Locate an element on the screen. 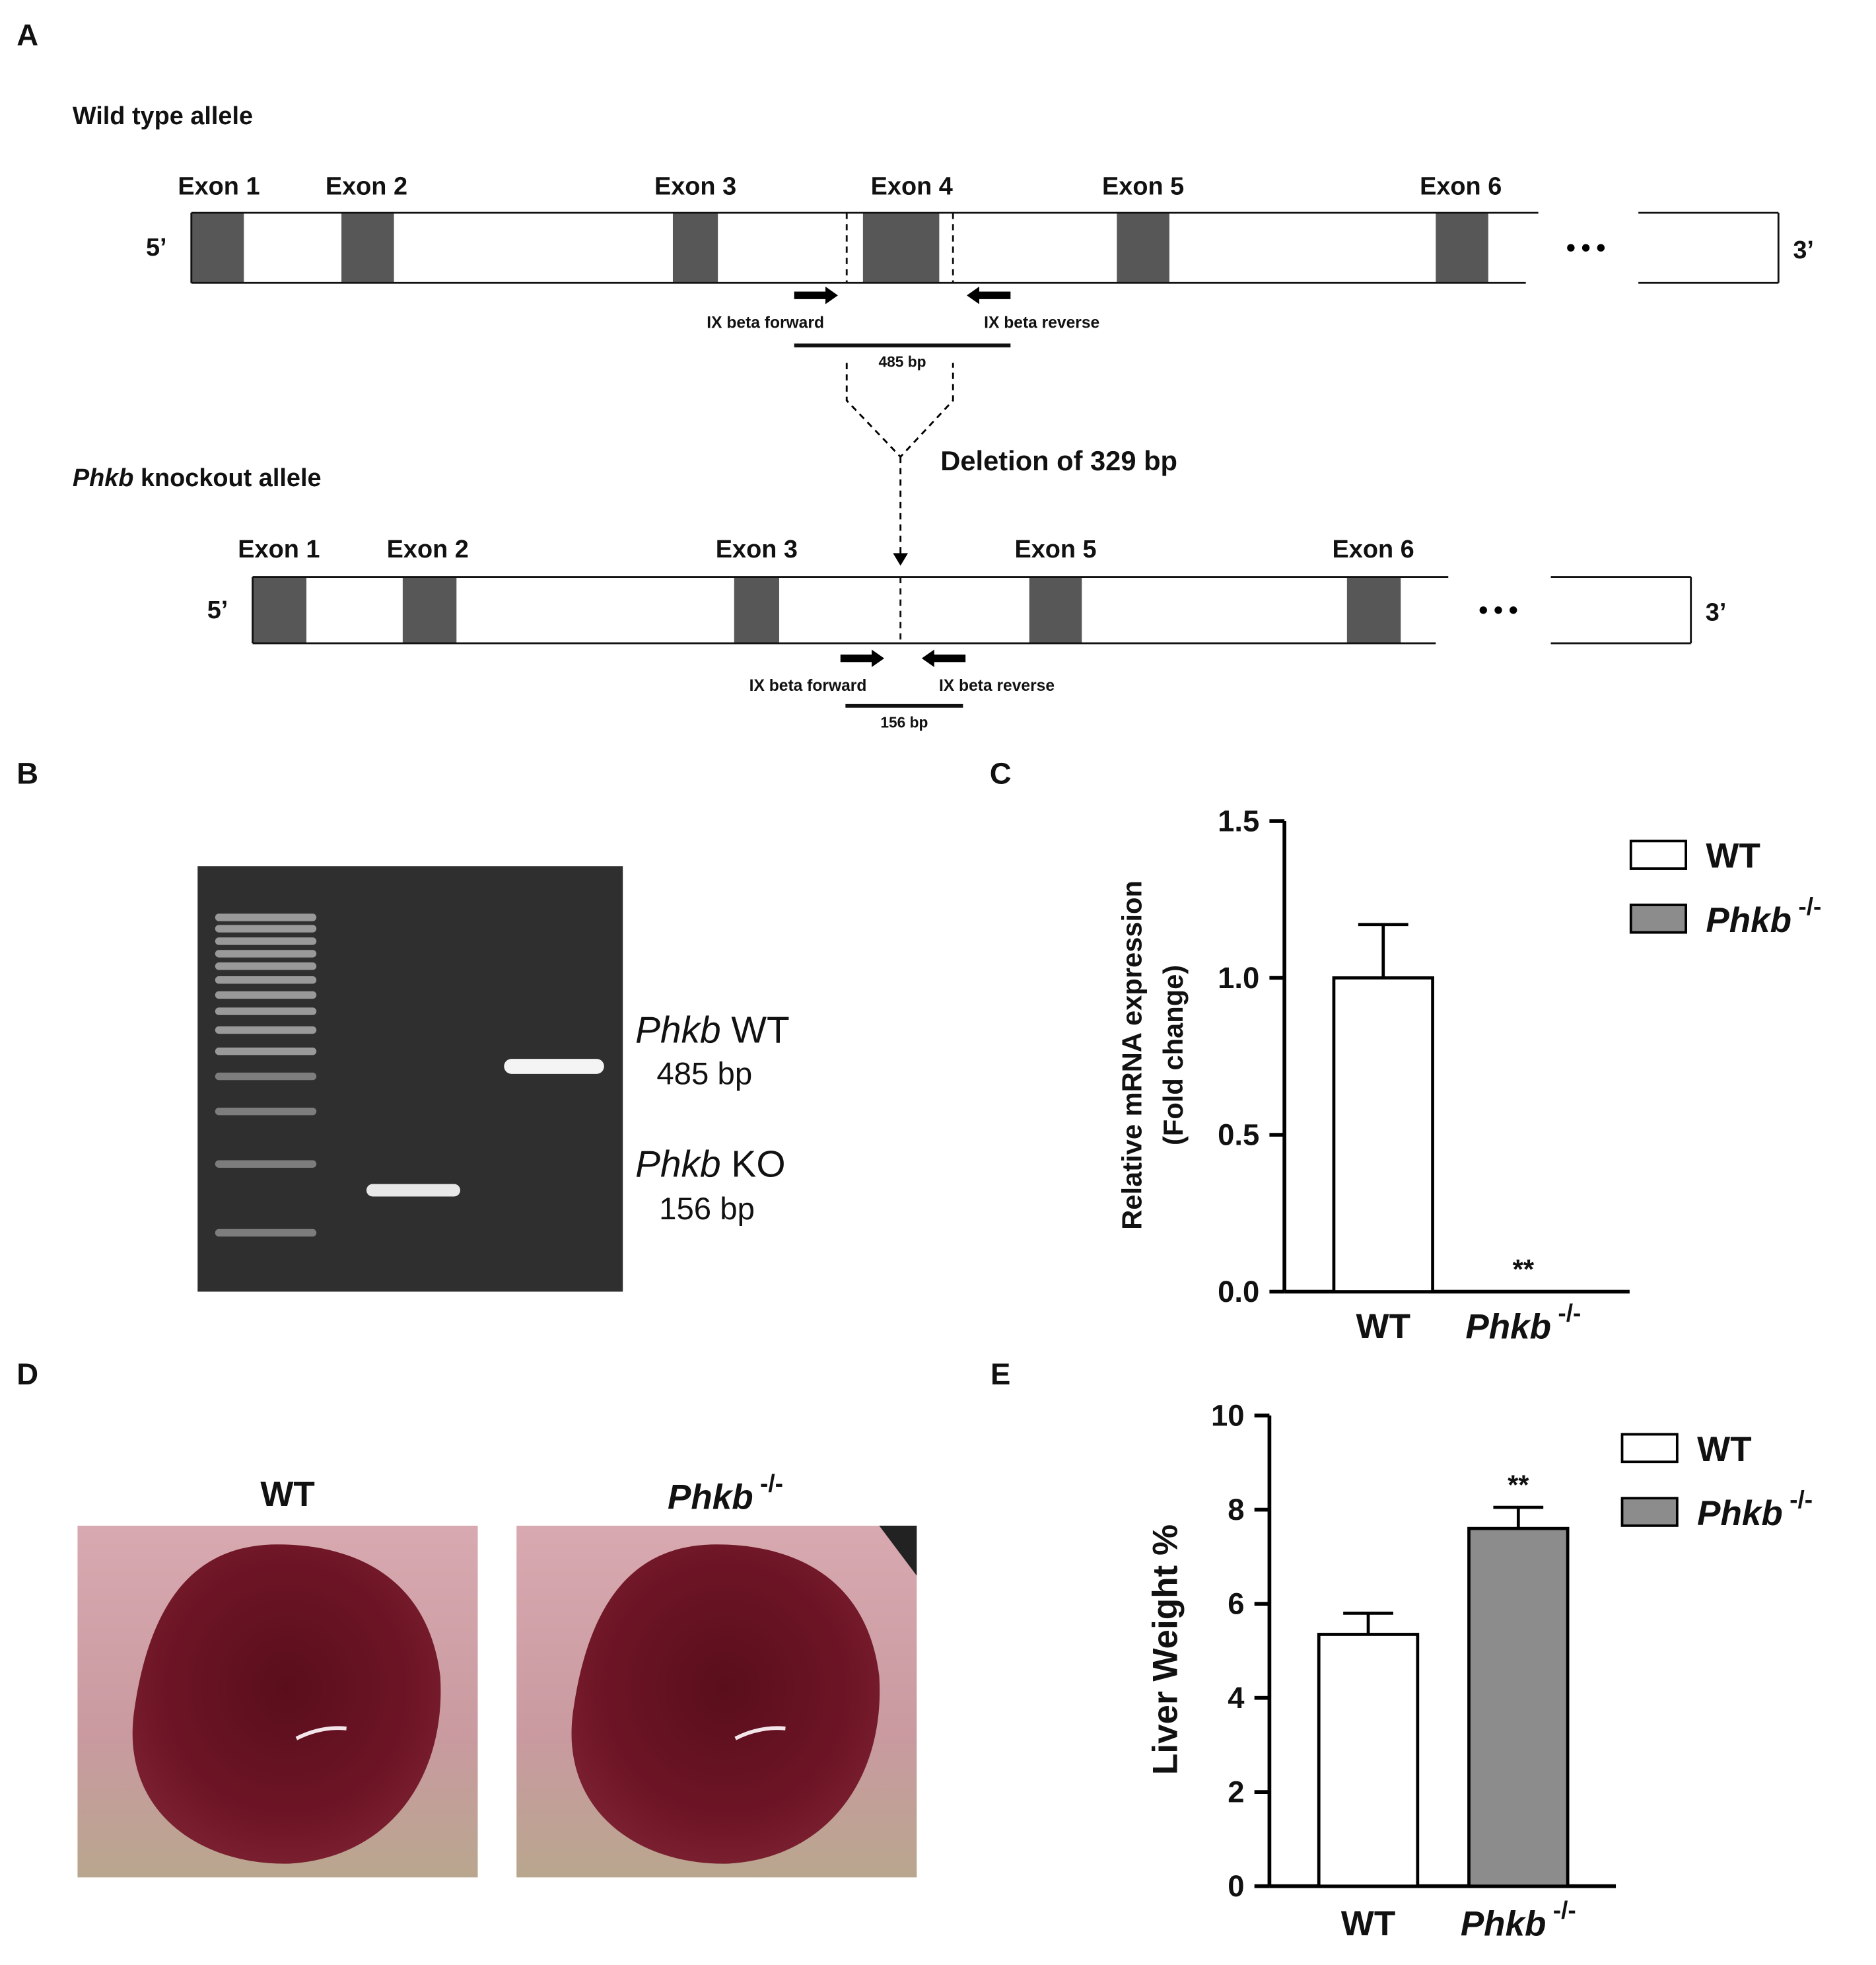  legend-label: Phkb -/- is located at coordinates (1755, 1509).